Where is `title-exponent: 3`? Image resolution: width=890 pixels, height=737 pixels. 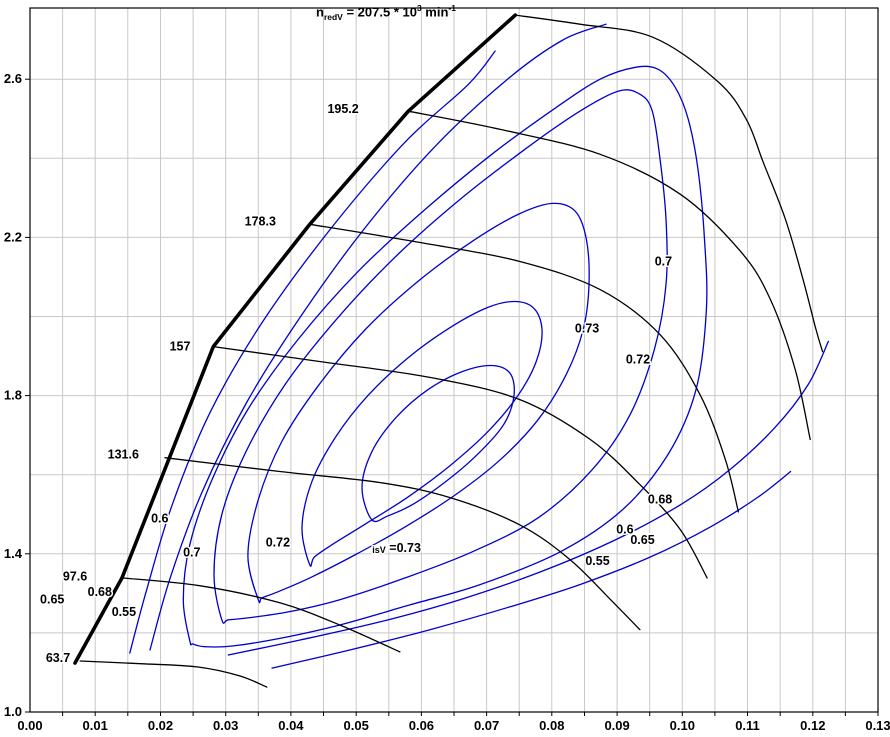
title-exponent: 3 is located at coordinates (419, 8).